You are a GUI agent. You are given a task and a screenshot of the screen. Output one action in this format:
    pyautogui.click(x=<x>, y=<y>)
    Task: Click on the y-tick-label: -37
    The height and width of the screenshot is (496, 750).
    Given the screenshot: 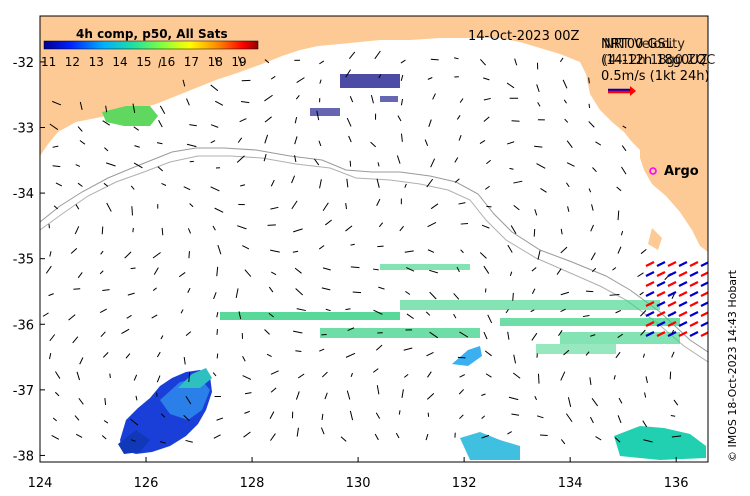 What is the action you would take?
    pyautogui.click(x=23, y=391)
    